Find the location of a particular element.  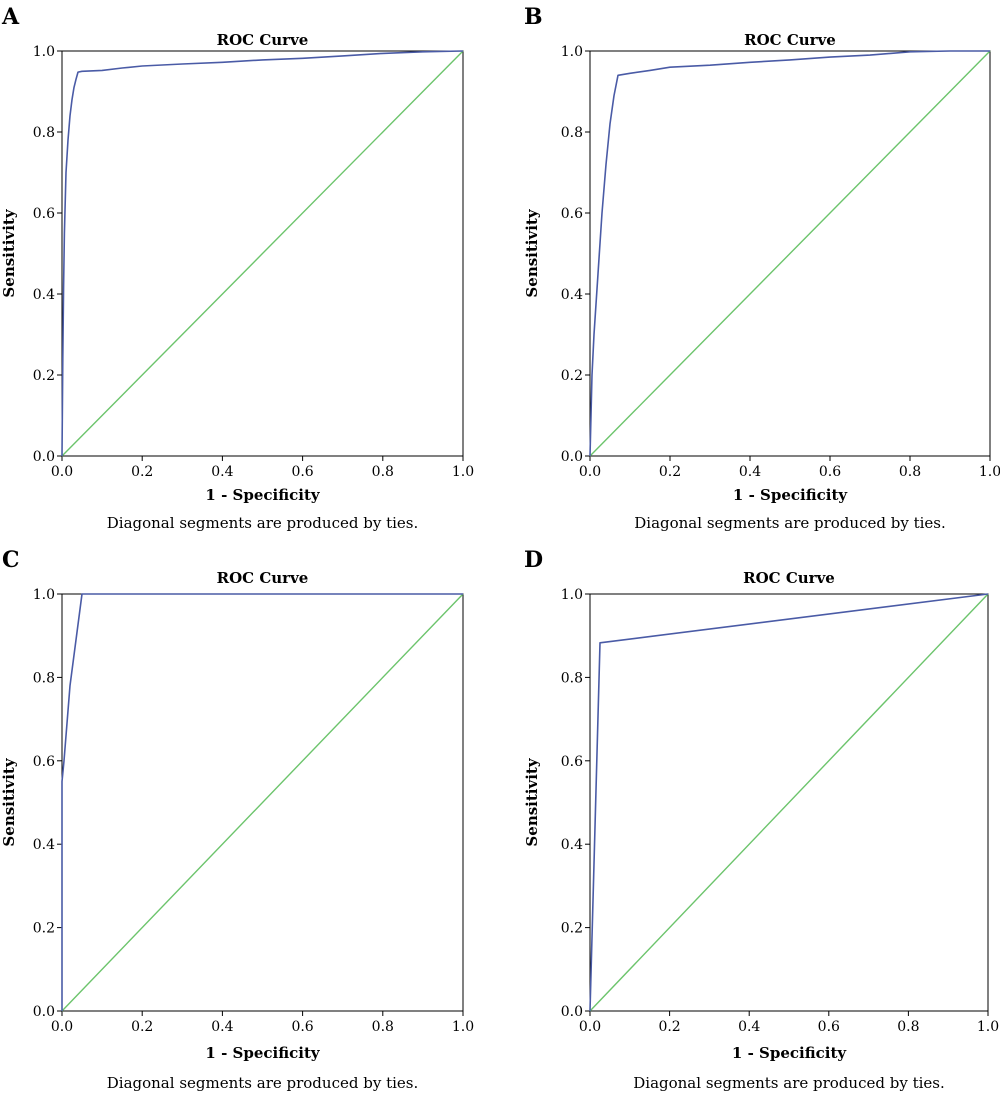

panel-letter: D is located at coordinates (533, 560).